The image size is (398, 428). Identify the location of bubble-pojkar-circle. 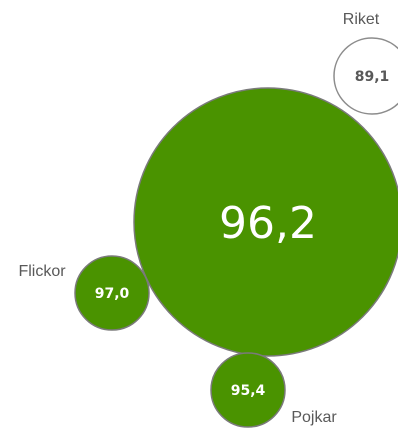
(248, 390).